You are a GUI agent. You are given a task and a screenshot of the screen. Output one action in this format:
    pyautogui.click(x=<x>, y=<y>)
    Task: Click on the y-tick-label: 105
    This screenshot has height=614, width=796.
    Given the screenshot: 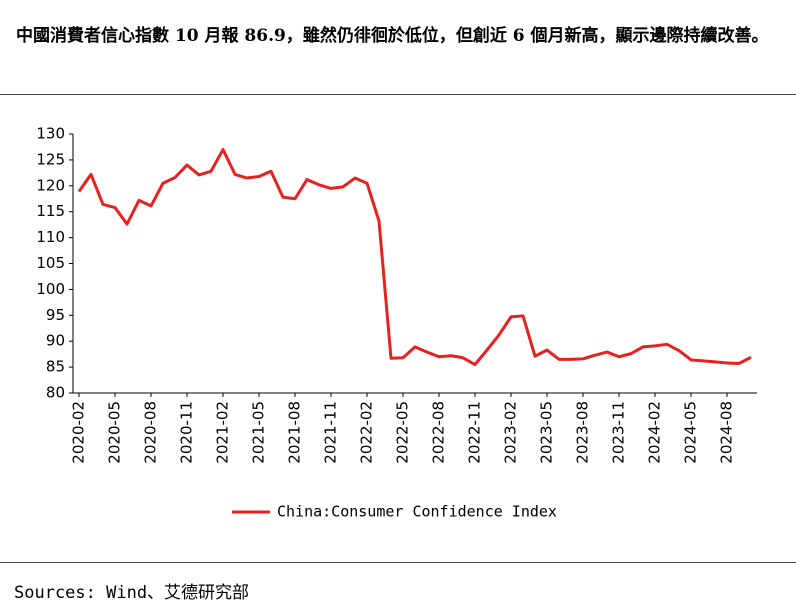 What is the action you would take?
    pyautogui.click(x=50, y=263)
    